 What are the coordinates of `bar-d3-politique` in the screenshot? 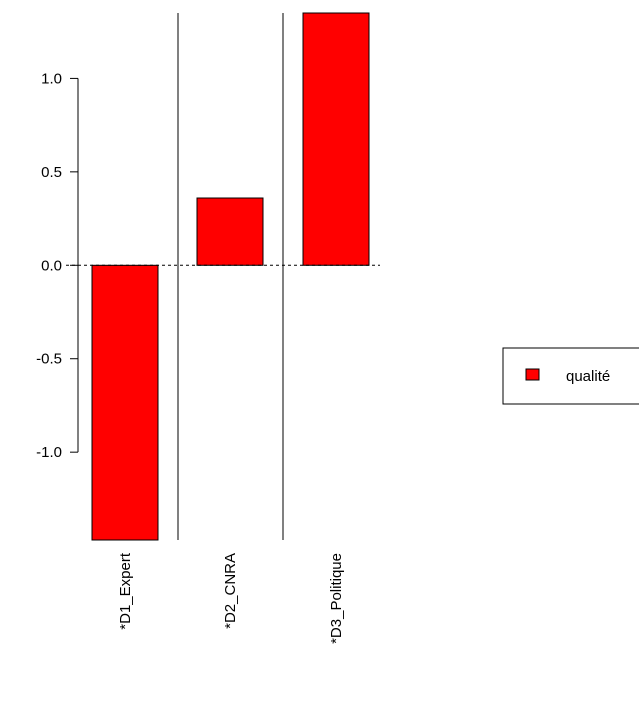 It's located at (336, 139).